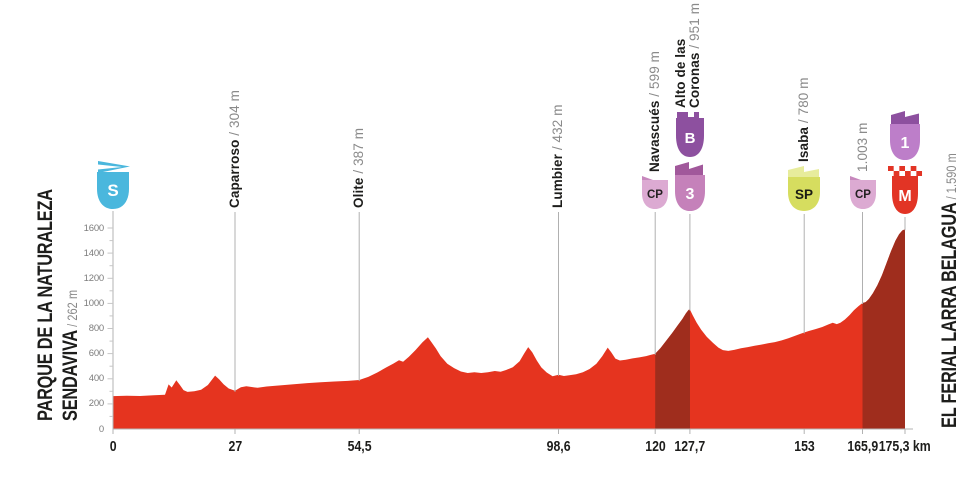 This screenshot has height=486, width=975. I want to click on x-axis-tick-label: 153, so click(804, 446).